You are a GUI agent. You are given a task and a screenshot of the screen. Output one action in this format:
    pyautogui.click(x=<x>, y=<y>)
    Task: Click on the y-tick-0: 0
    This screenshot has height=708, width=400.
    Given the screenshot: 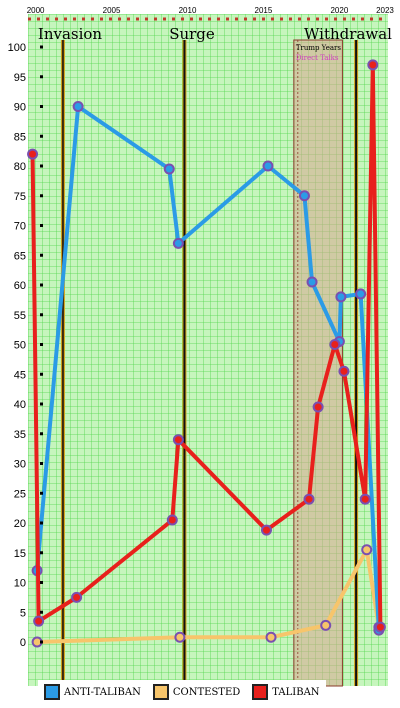 What is the action you would take?
    pyautogui.click(x=23, y=643)
    